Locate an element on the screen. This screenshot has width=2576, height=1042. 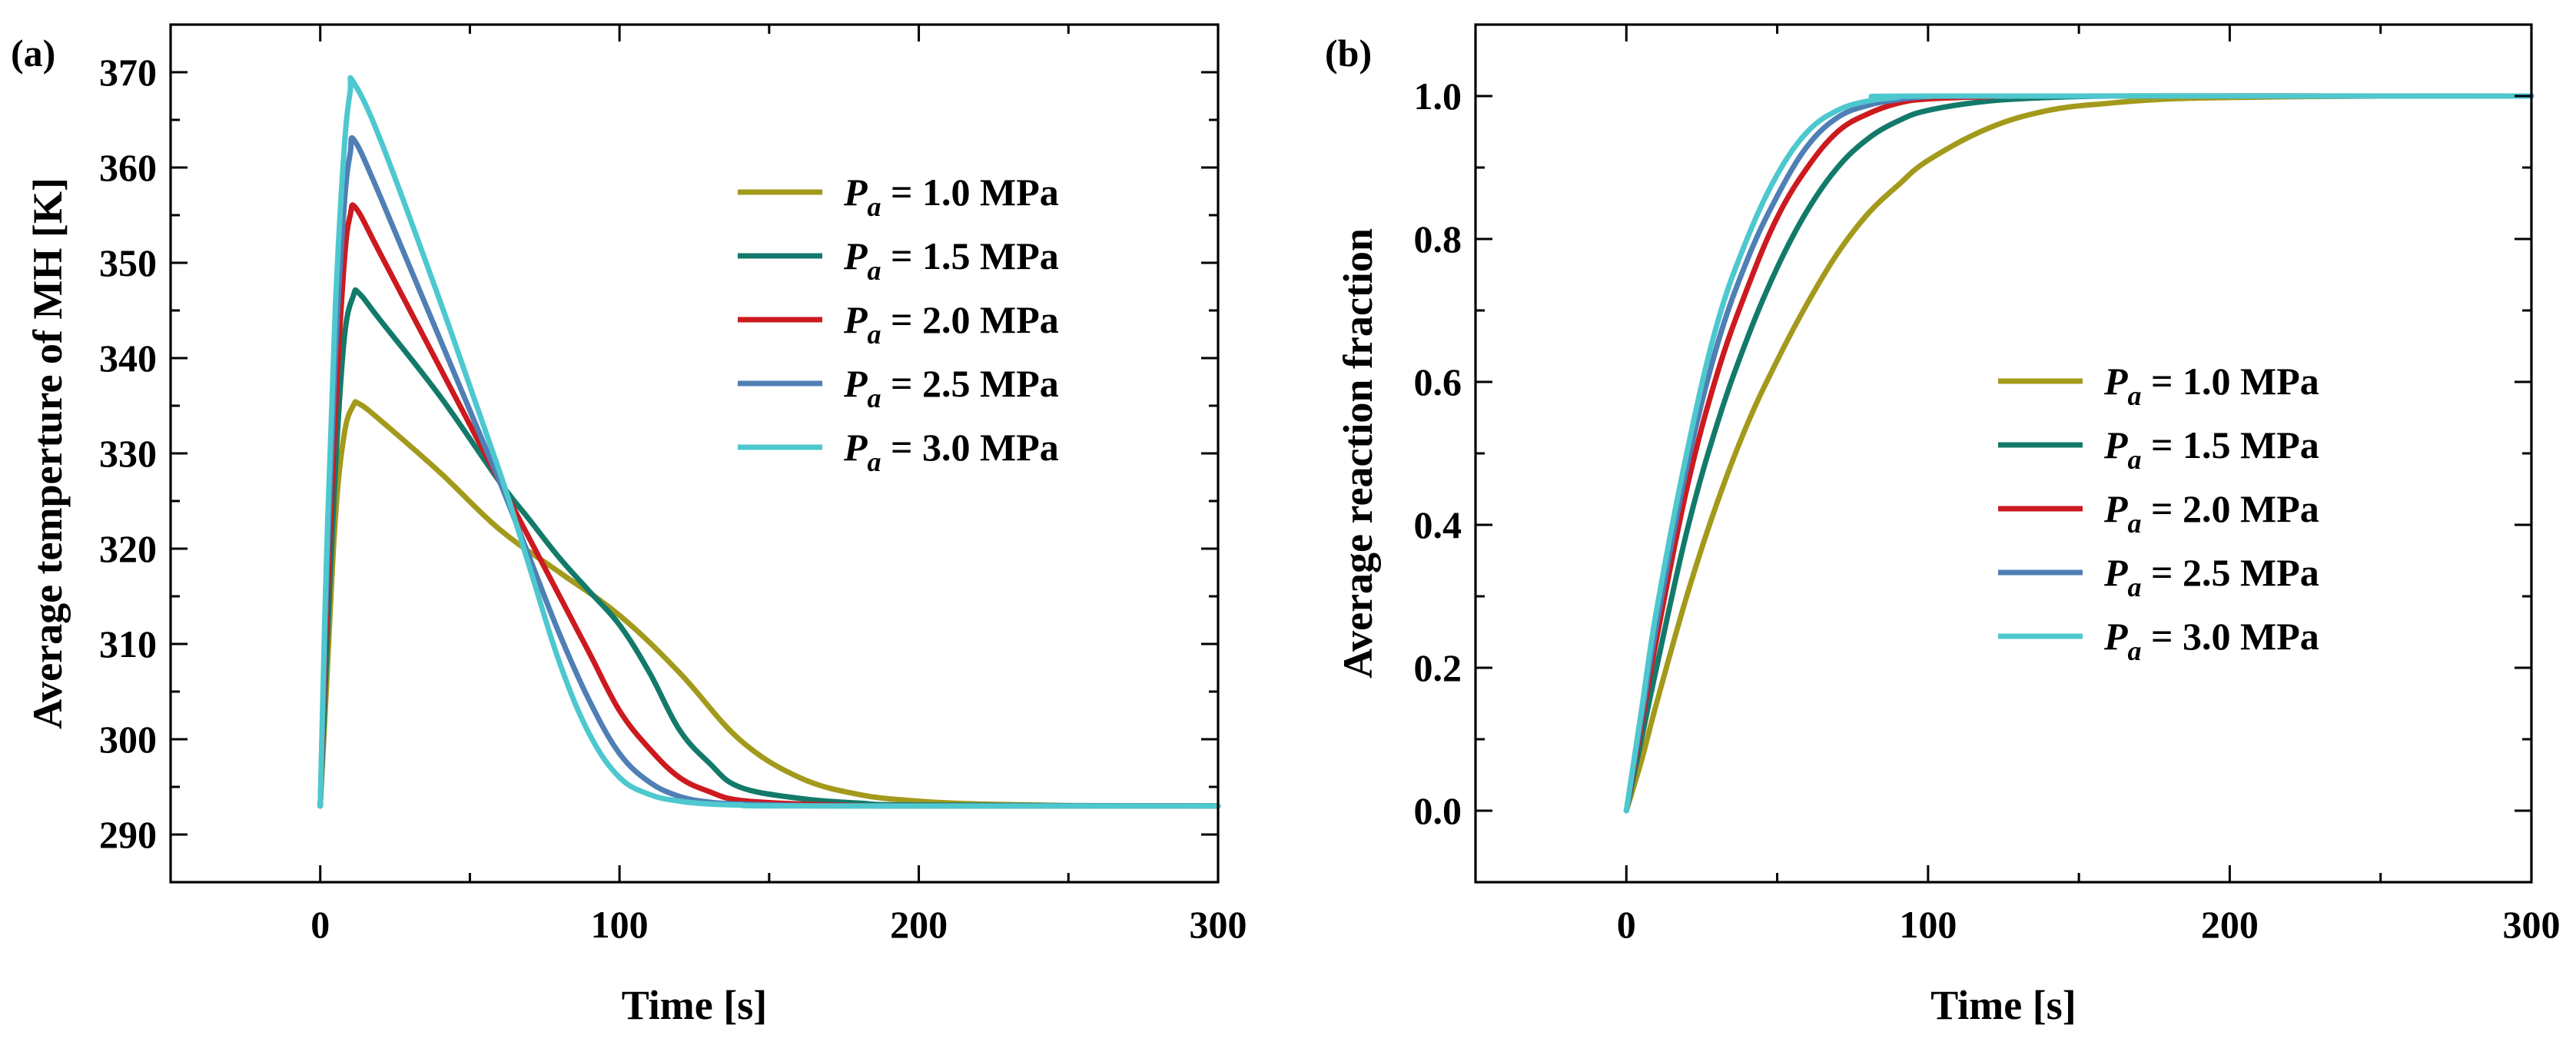
y-tick-label: 370 is located at coordinates (128, 72).